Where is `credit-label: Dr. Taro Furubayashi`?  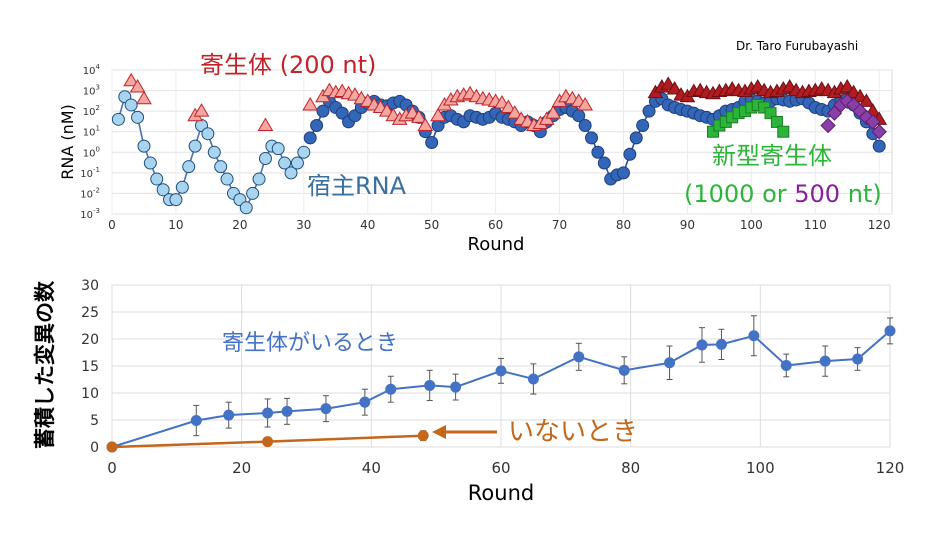
credit-label: Dr. Taro Furubayashi is located at coordinates (797, 46).